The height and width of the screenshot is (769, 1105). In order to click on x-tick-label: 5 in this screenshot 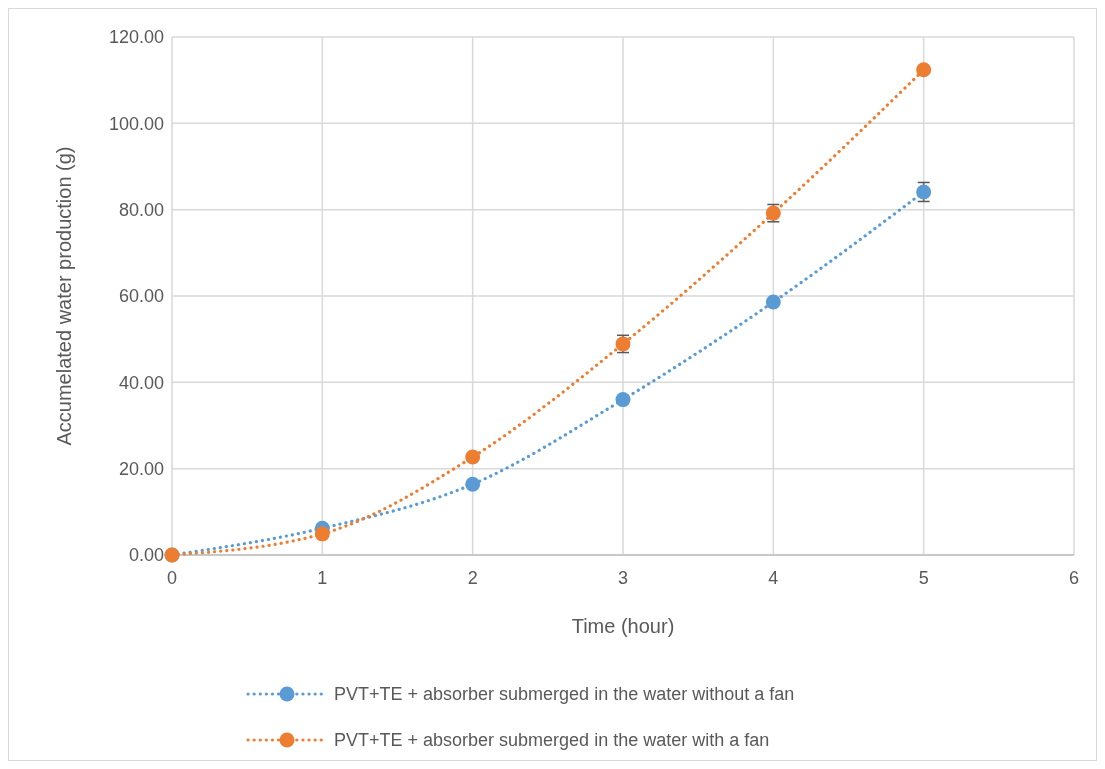, I will do `click(923, 578)`.